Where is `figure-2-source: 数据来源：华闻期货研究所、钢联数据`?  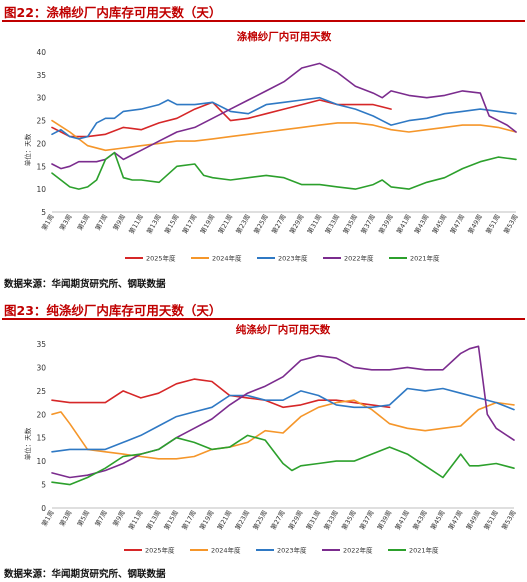 figure-2-source: 数据来源：华闻期货研究所、钢联数据 is located at coordinates (85, 574).